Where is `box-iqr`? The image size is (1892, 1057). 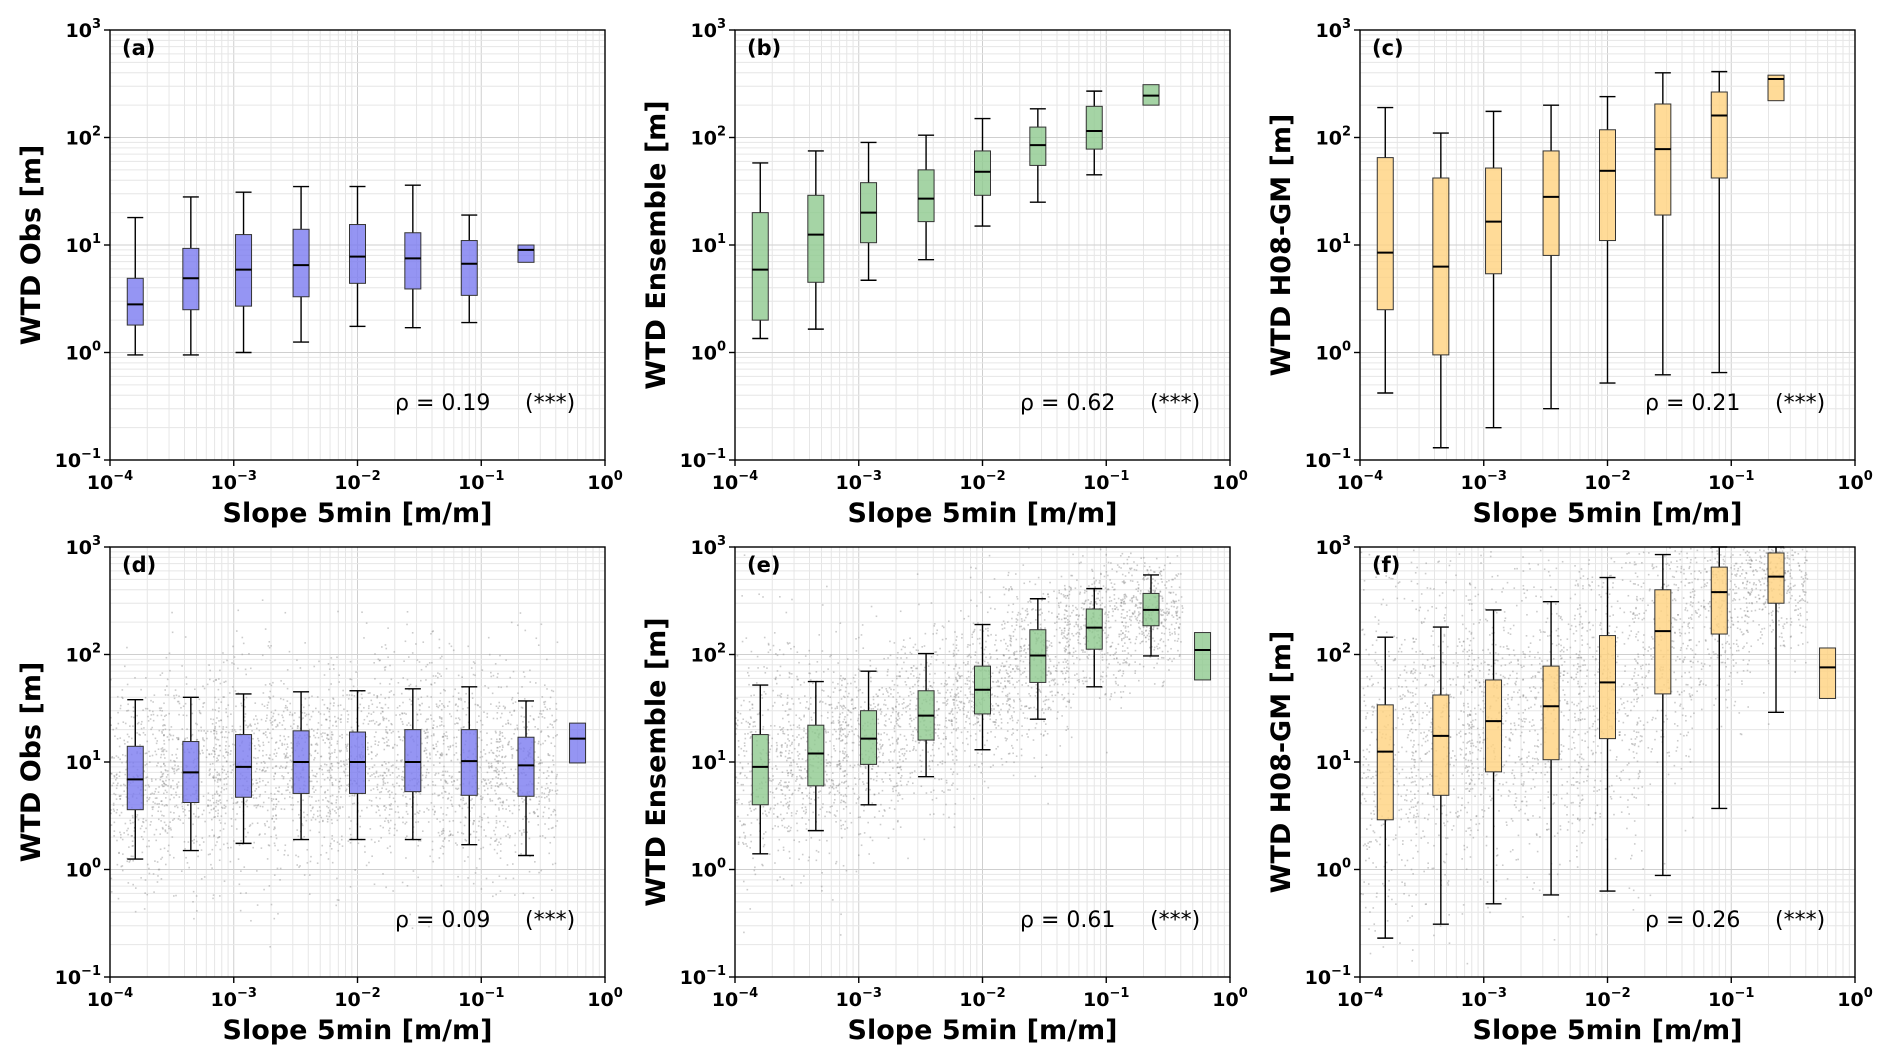
box-iqr is located at coordinates (1551, 203).